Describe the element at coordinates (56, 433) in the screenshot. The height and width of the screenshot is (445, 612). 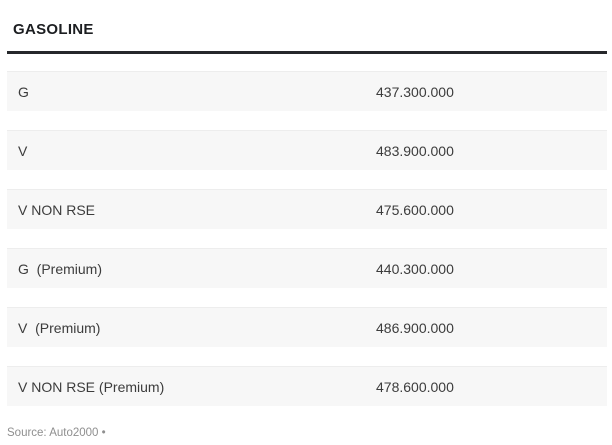
I see `source-attribution: Source: Auto2000 •` at that location.